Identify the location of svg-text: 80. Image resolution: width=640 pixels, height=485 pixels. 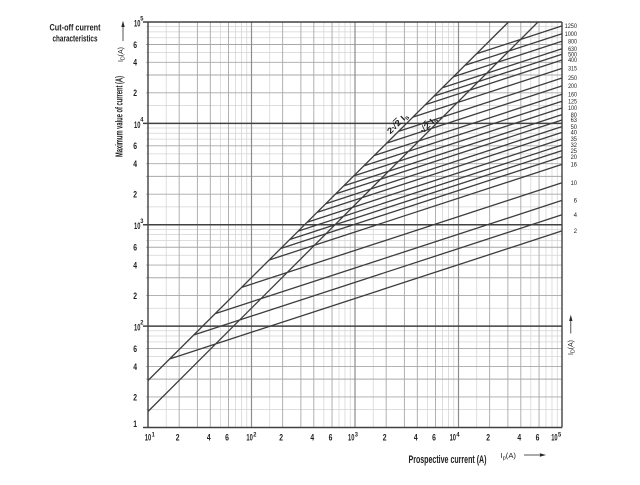
(574, 115).